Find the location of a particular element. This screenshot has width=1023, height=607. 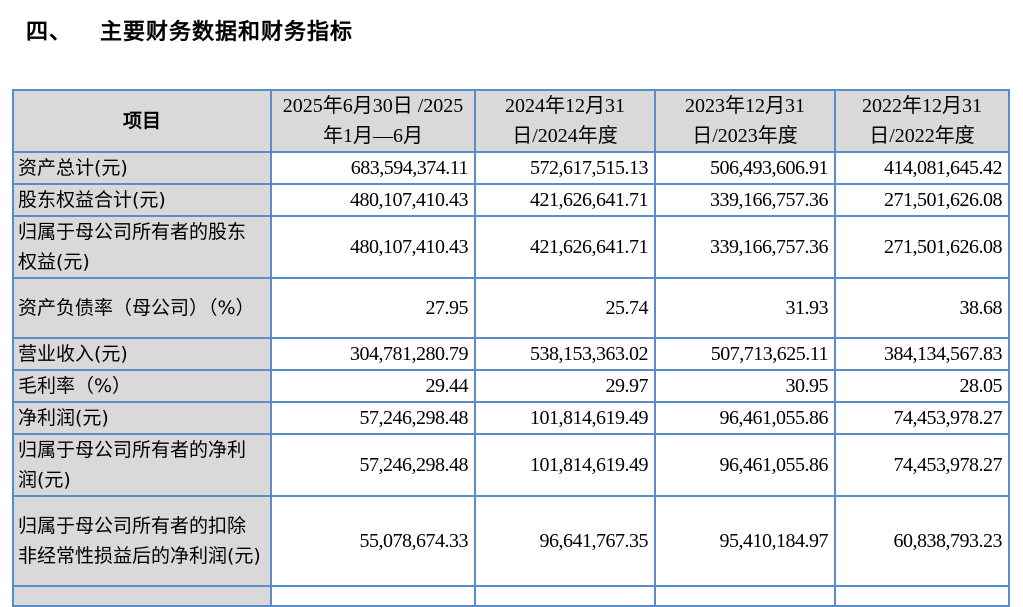

table-row: 资产负债率（母公司）（%） 27.95 25.74 31.93 38.68 is located at coordinates (511, 308).